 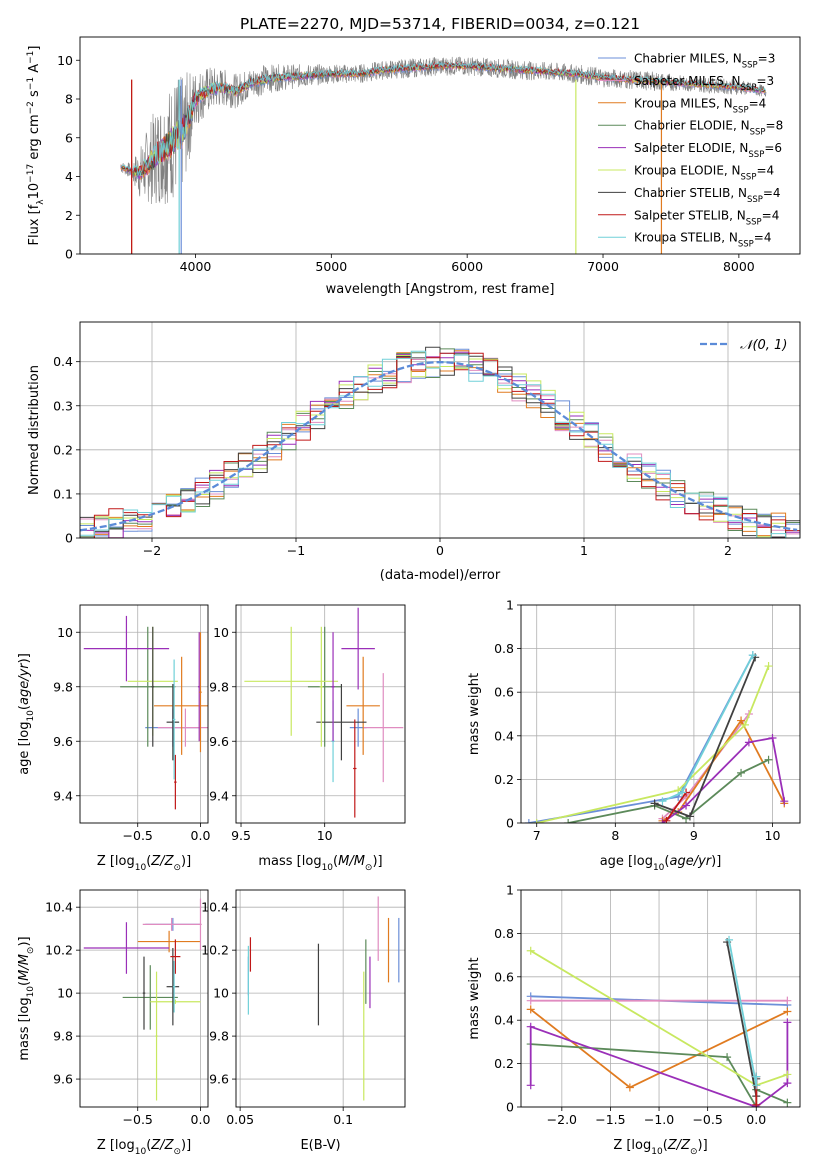 I want to click on label-part: A, so click(x=34, y=70).